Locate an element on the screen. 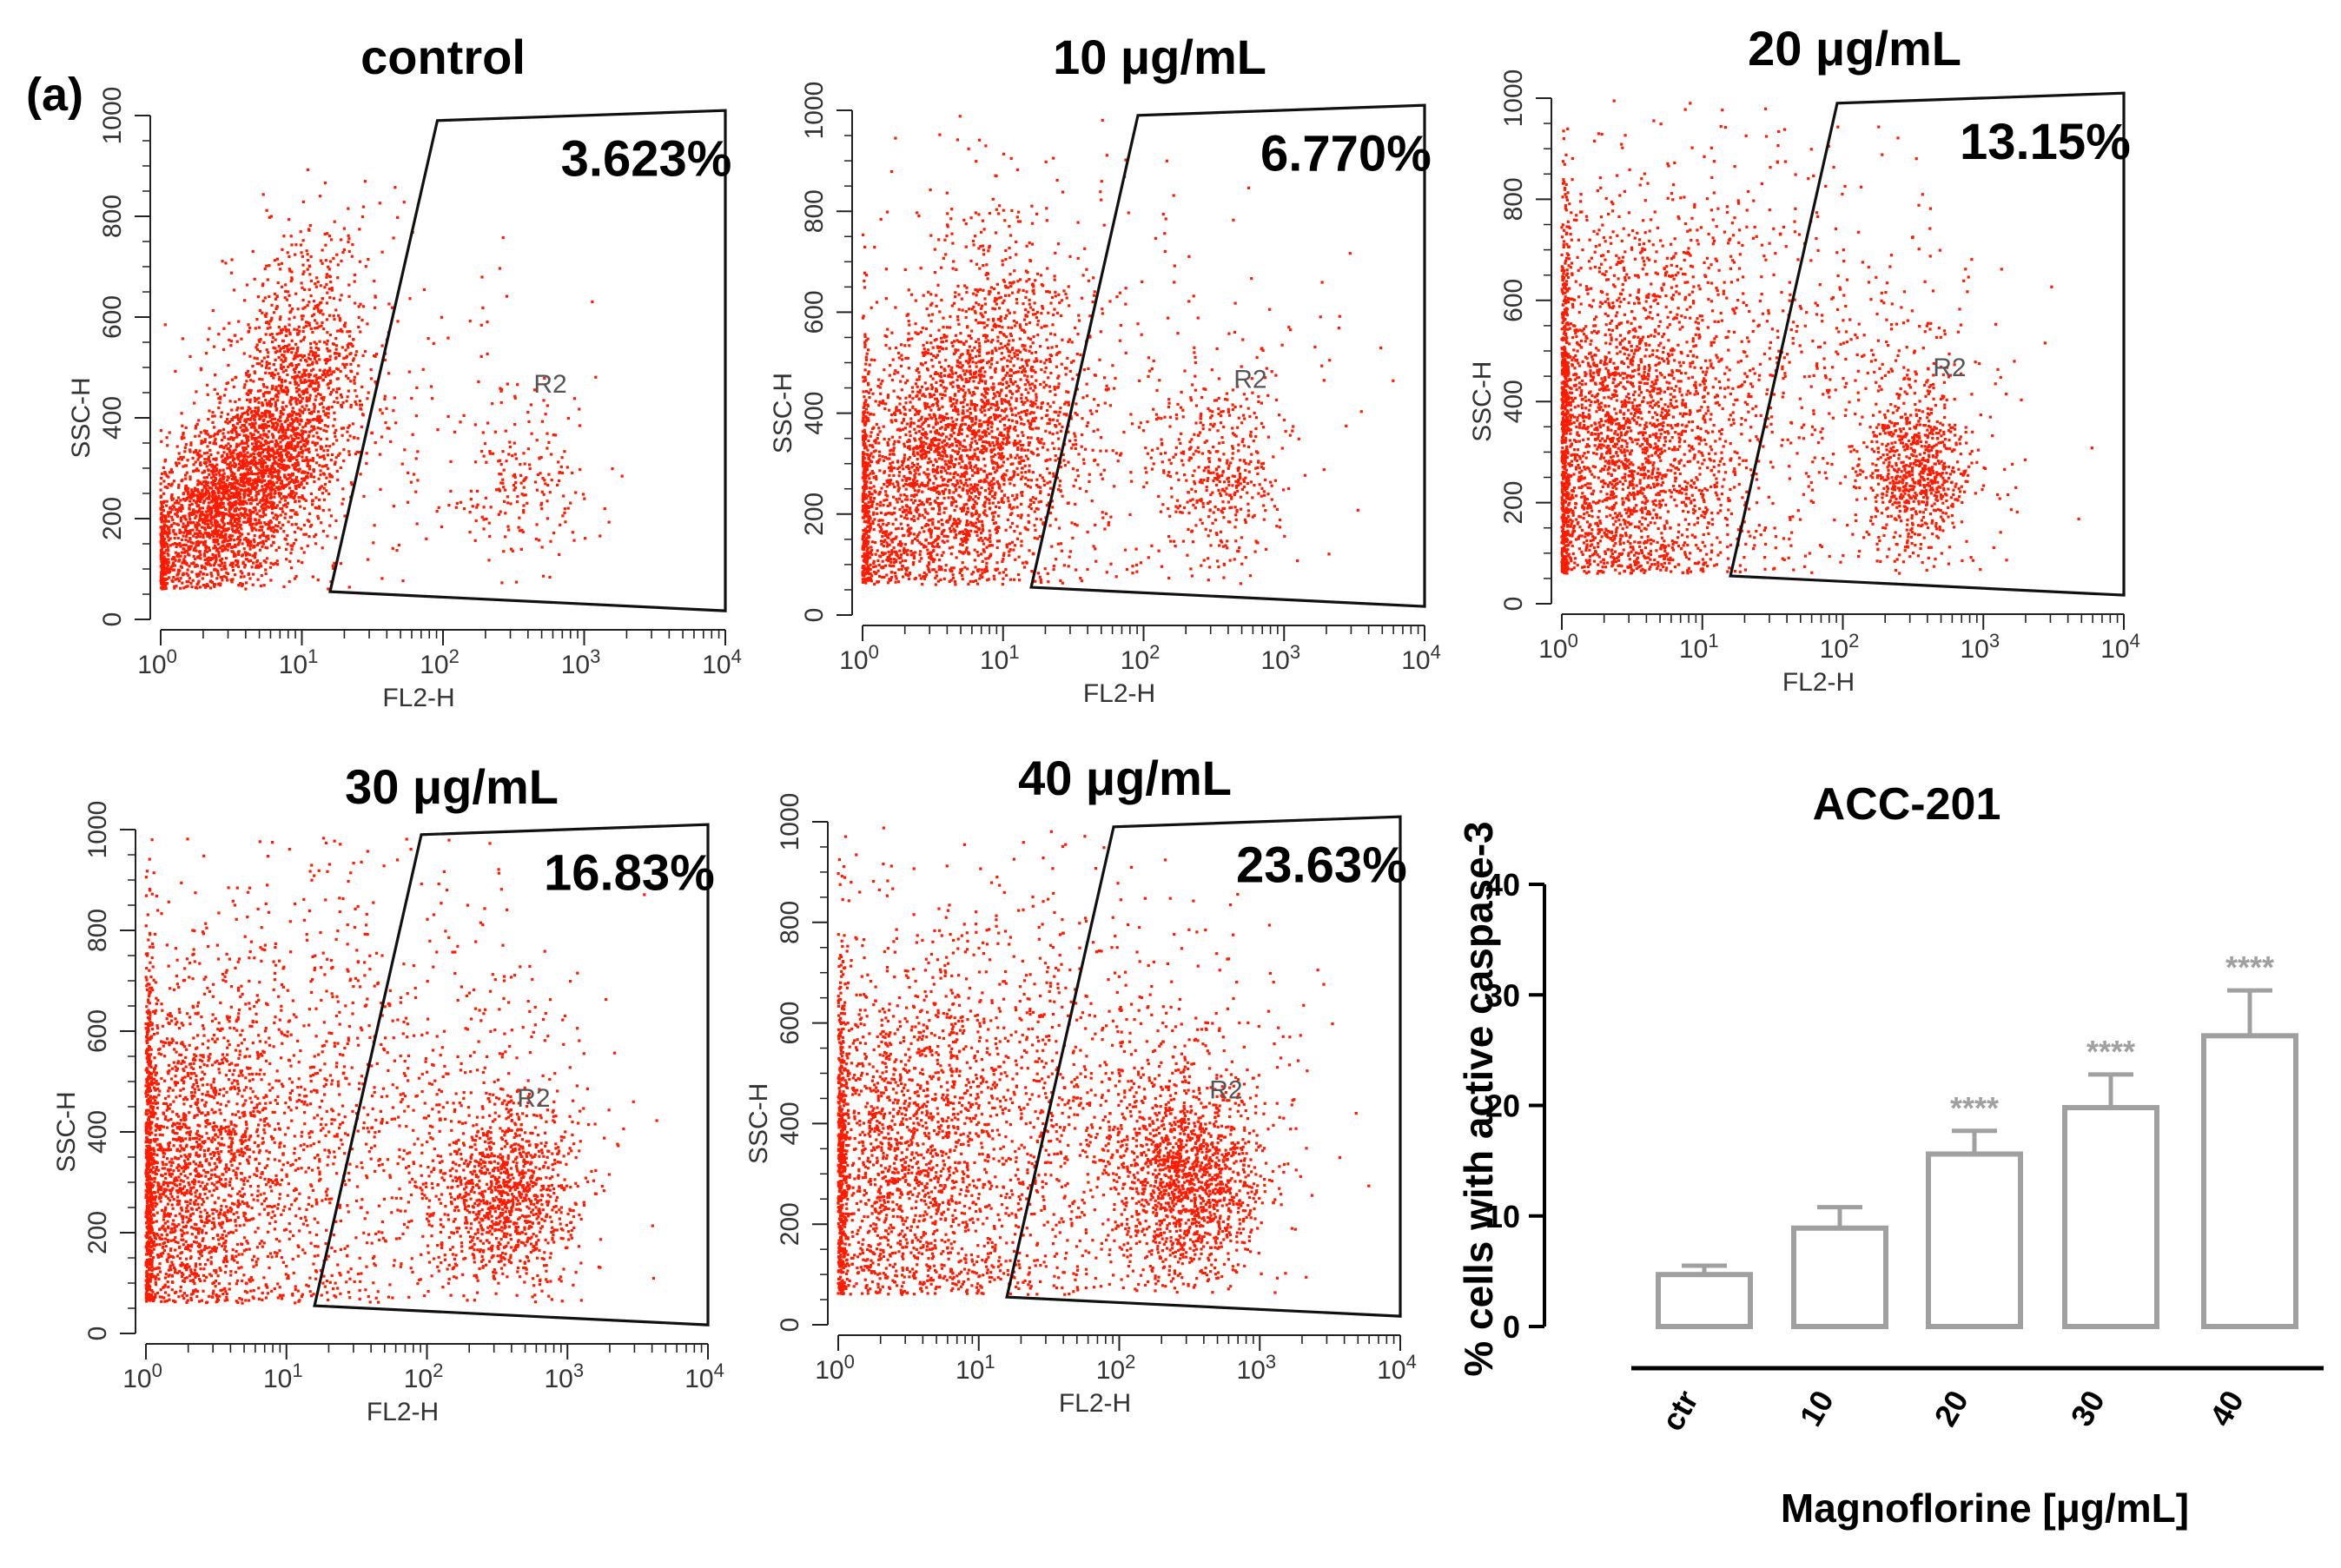  x-tick-label: 10¹ is located at coordinates (975, 1368).